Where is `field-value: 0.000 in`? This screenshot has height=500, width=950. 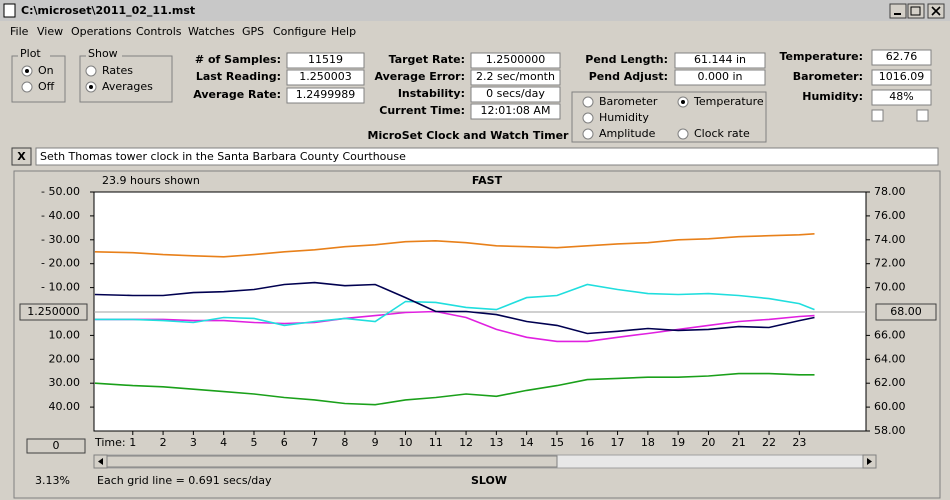
field-value: 0.000 in is located at coordinates (719, 76).